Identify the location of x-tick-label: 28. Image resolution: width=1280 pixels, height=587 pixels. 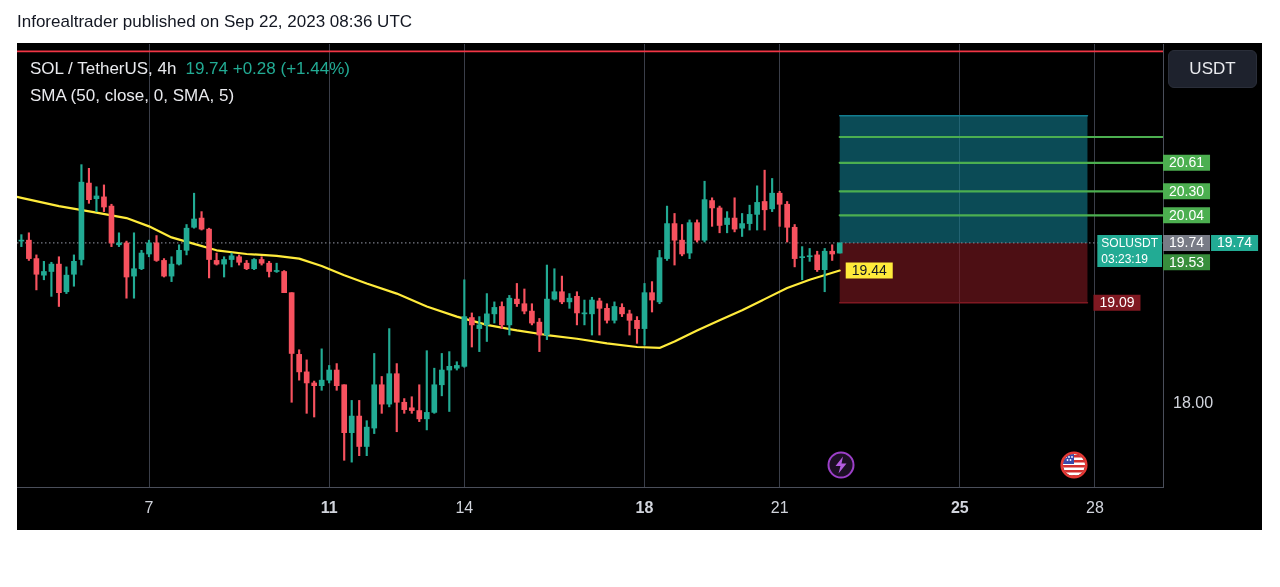
(1095, 508).